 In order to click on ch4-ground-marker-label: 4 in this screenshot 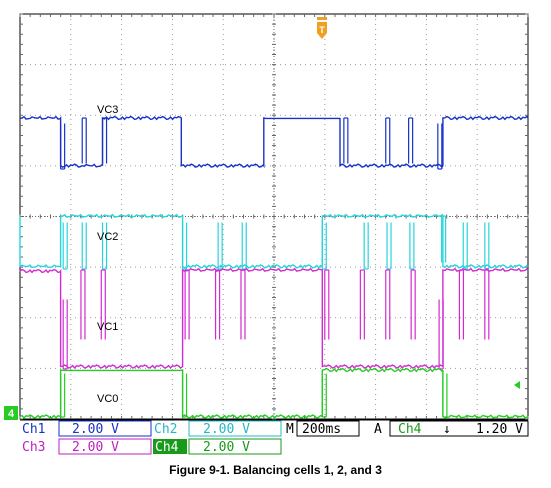, I will do `click(11, 414)`.